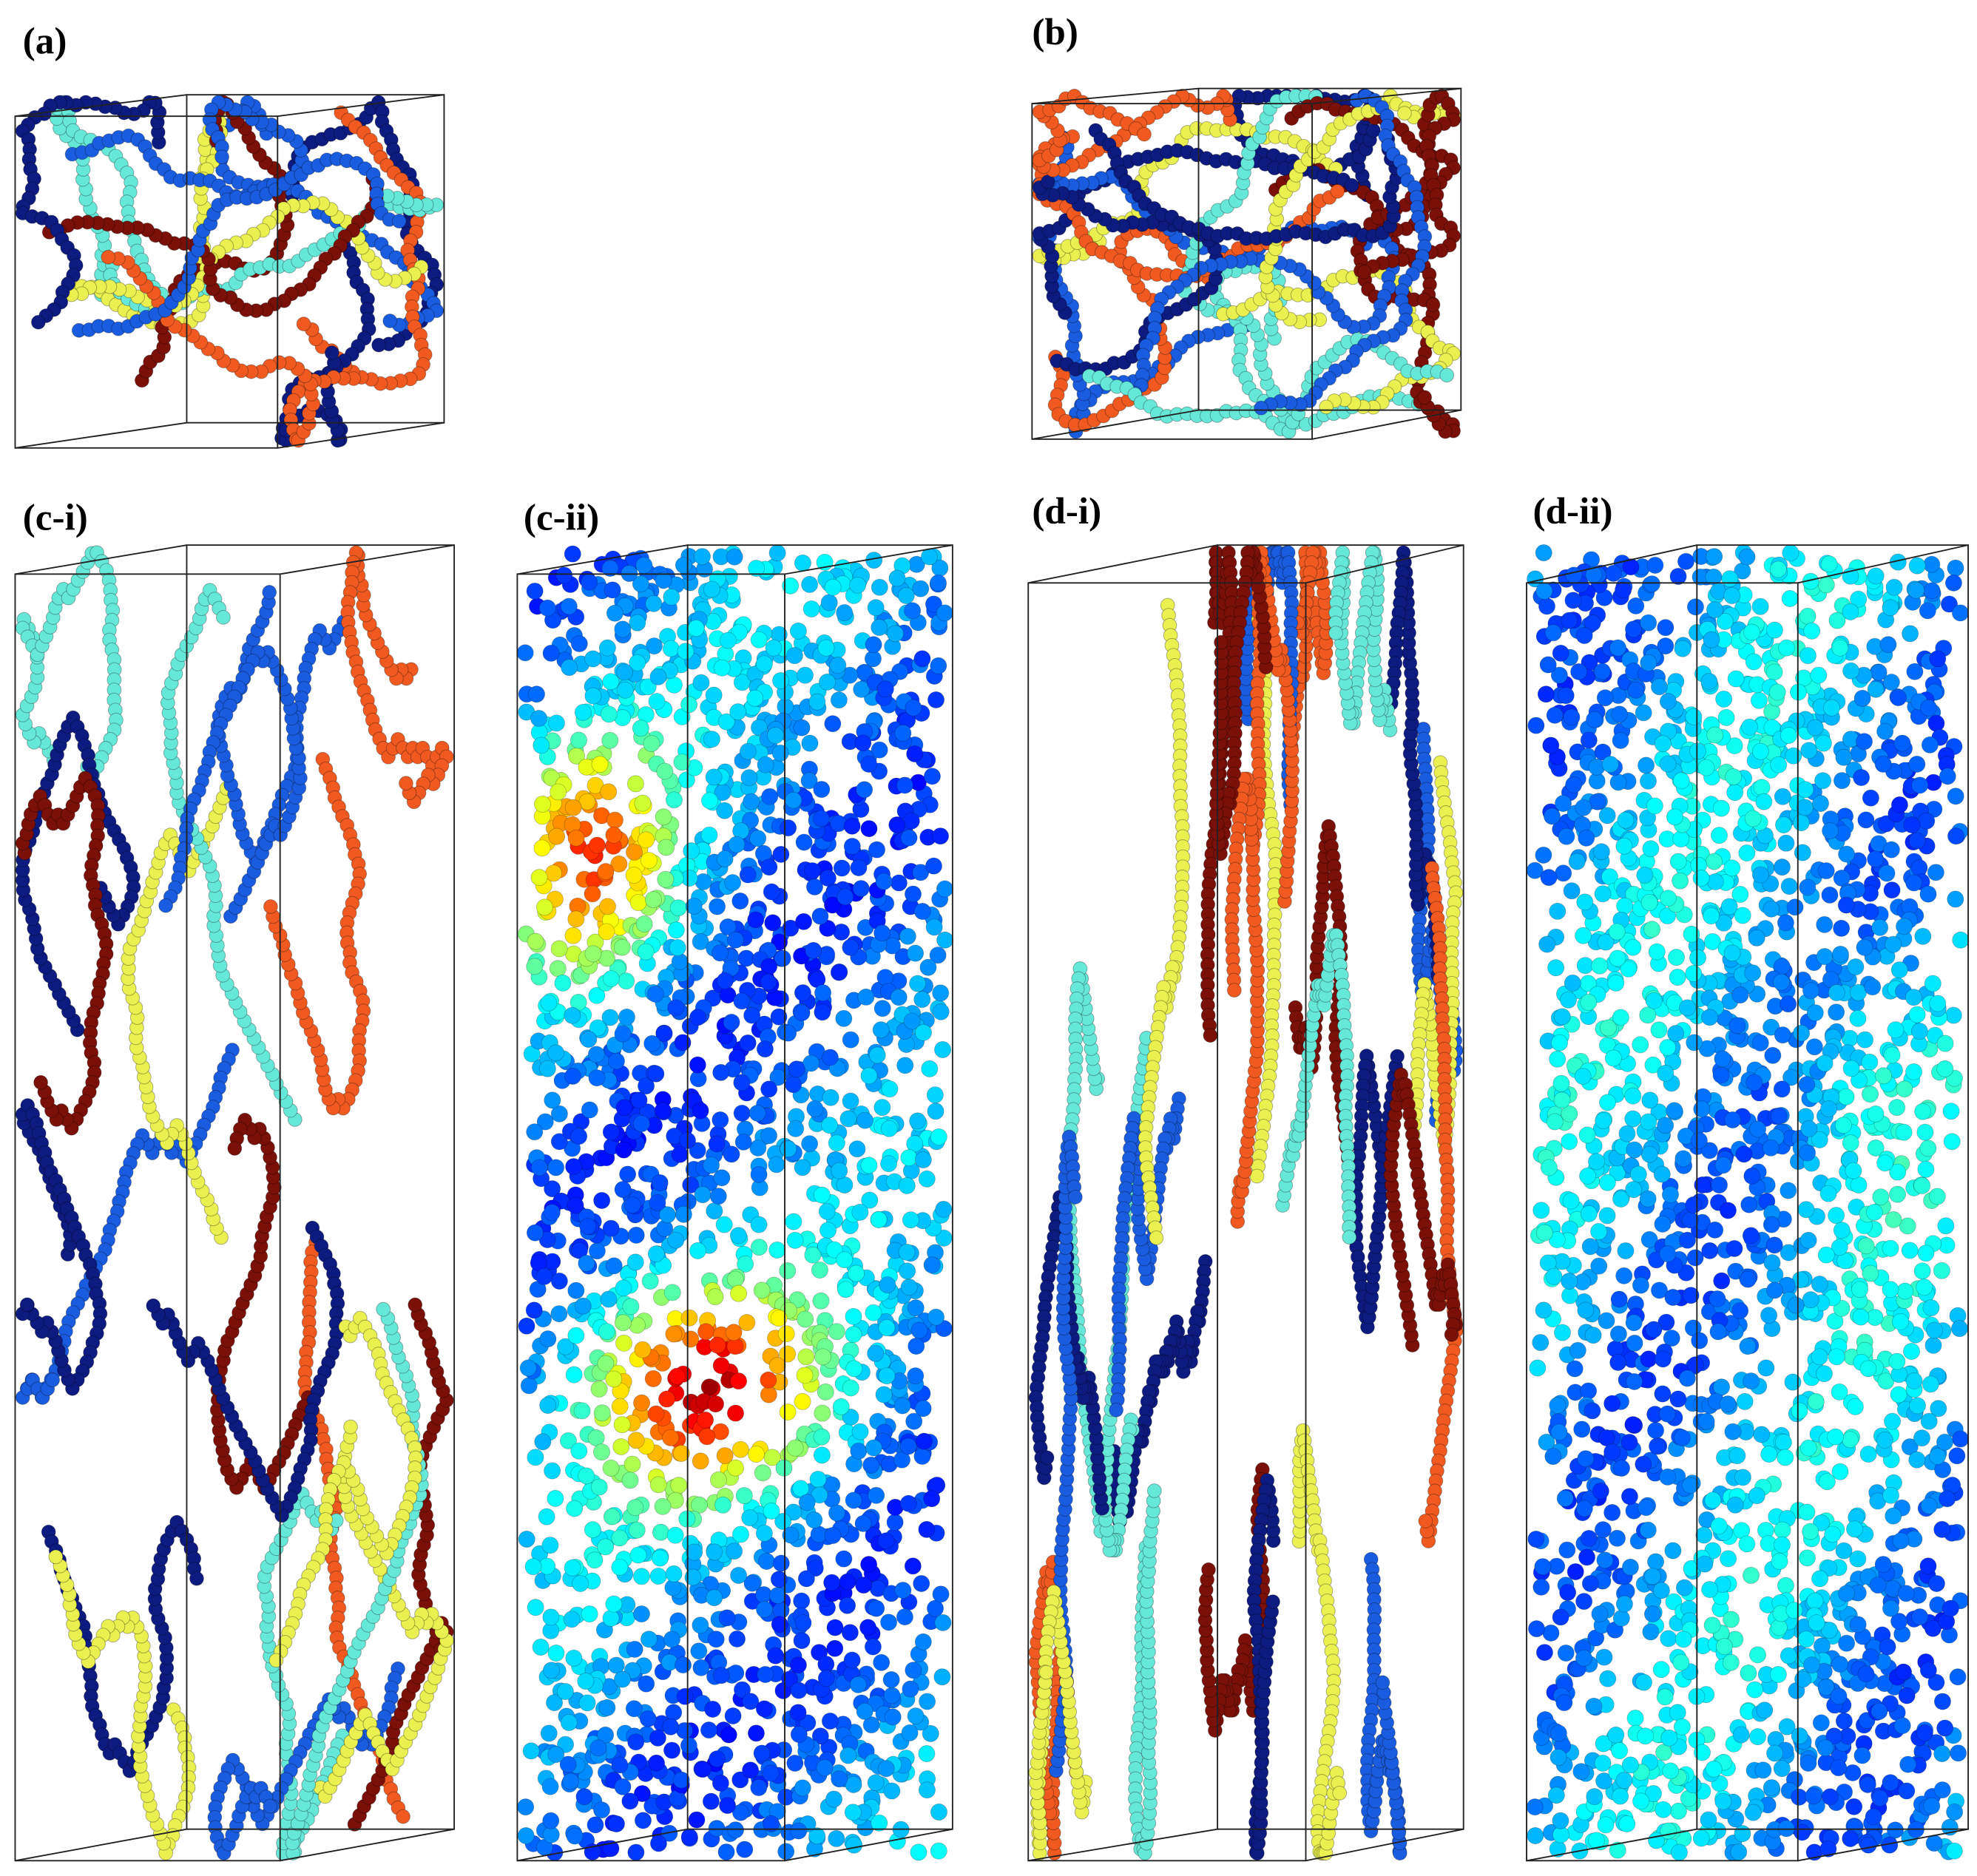  What do you see at coordinates (229, 234) in the screenshot?
I see `panel: (a)` at bounding box center [229, 234].